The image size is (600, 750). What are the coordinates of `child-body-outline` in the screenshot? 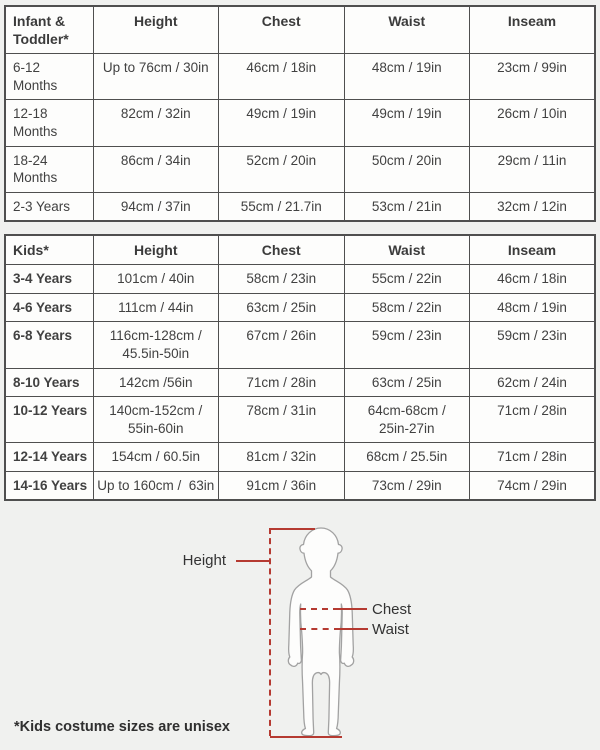 It's located at (321, 632).